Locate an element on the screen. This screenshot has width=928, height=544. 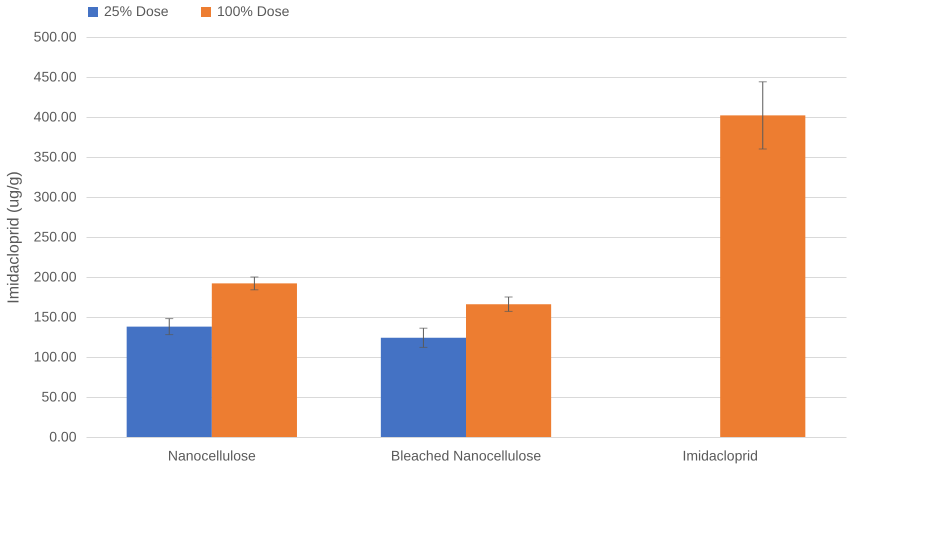
y-tick-label: 500.00 is located at coordinates (55, 36).